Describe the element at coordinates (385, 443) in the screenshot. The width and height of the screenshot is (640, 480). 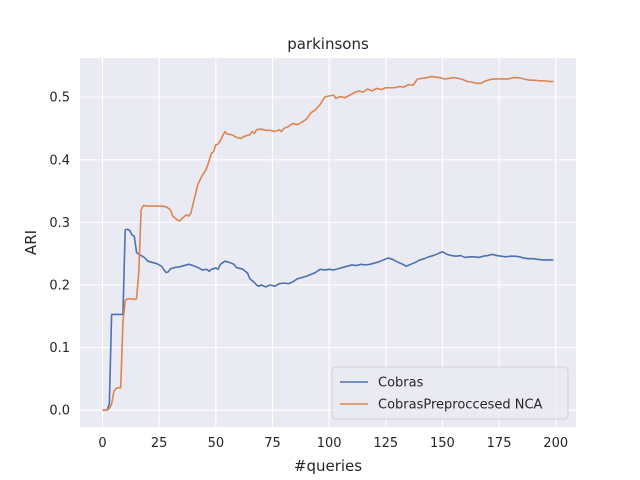
I see `x-tick-label: 125` at that location.